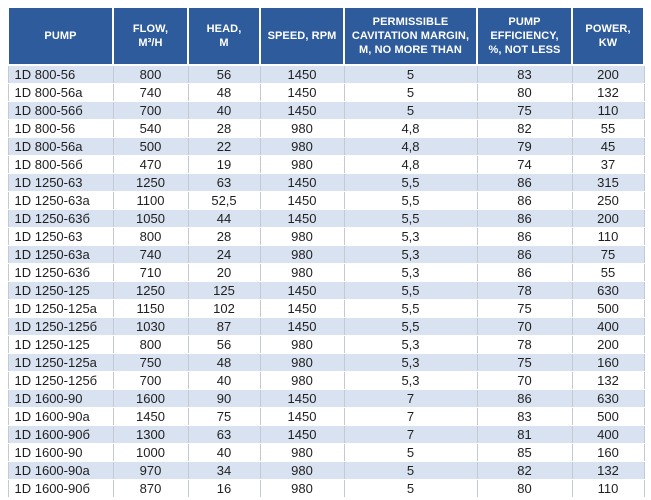  I want to click on cell-pump: 1D 1600-90б, so click(60, 434).